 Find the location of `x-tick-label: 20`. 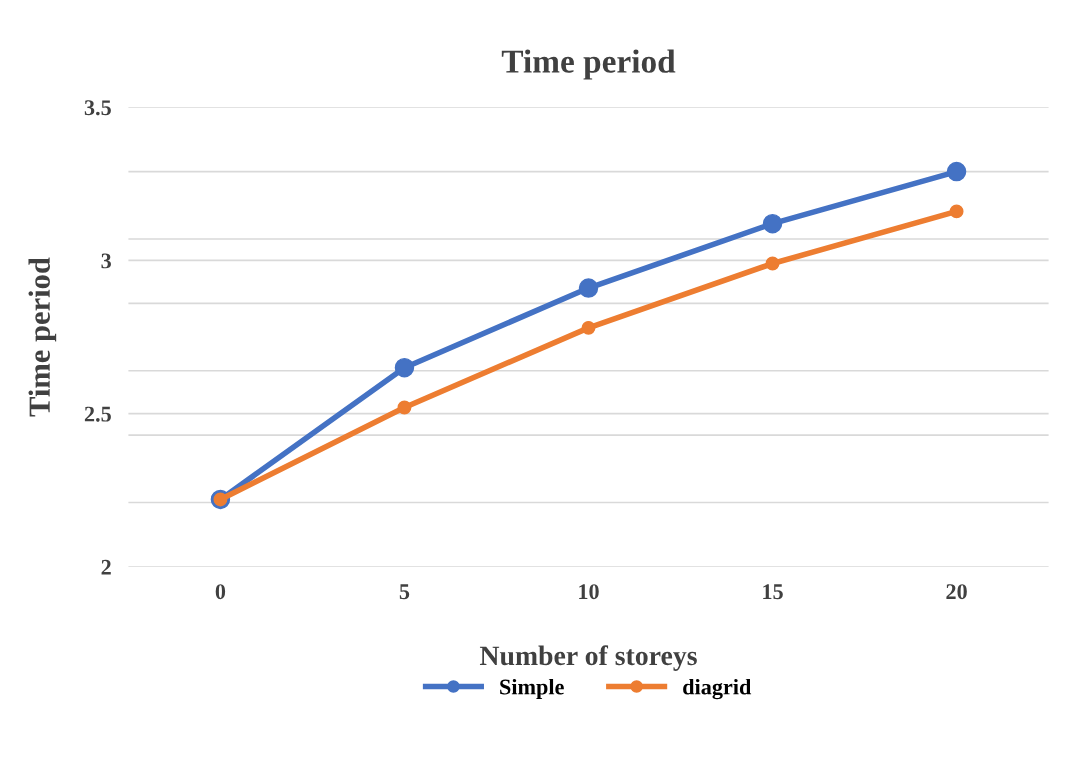

x-tick-label: 20 is located at coordinates (956, 592).